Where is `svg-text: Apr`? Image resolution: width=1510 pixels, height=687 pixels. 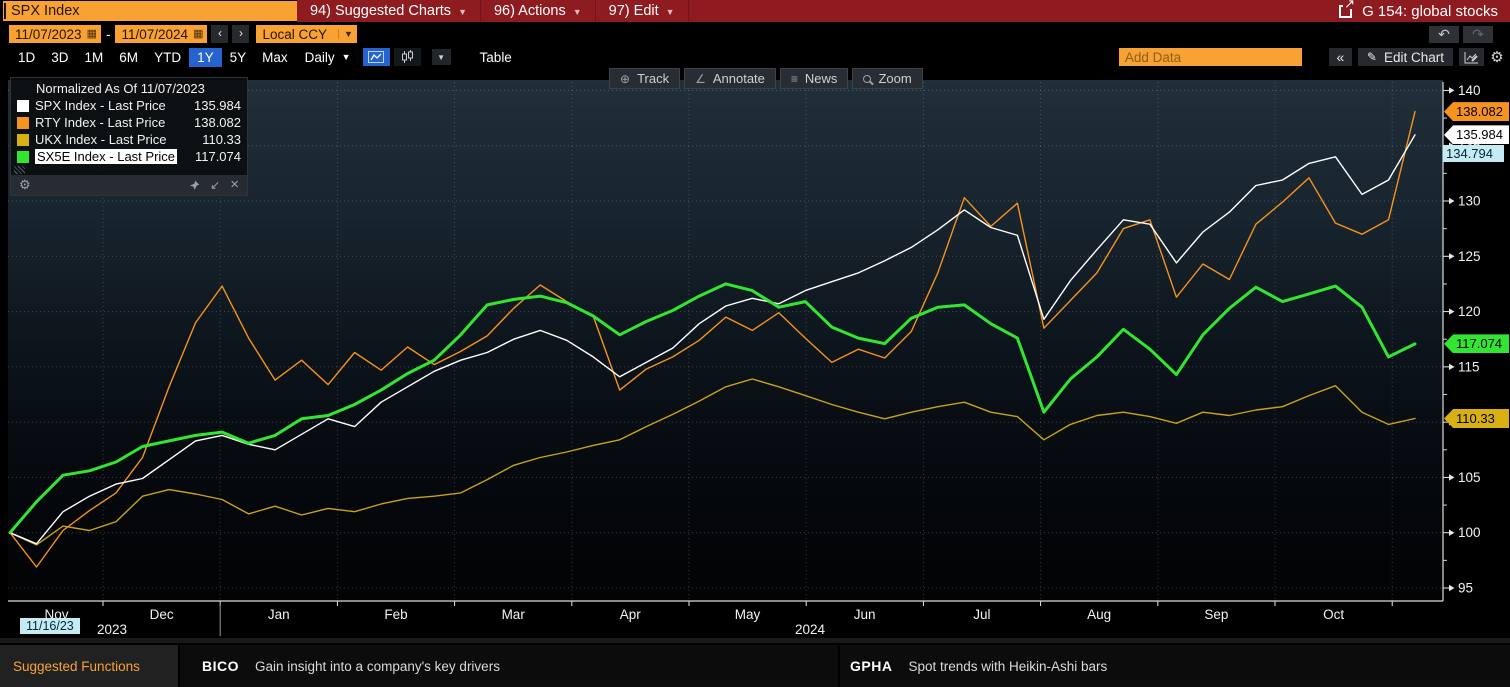
svg-text: Apr is located at coordinates (631, 614).